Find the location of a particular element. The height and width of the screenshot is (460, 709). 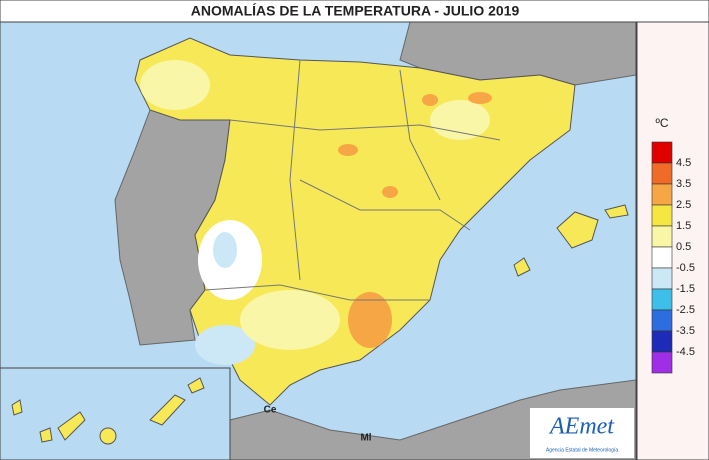

legend-label: 0.5 is located at coordinates (683, 247).